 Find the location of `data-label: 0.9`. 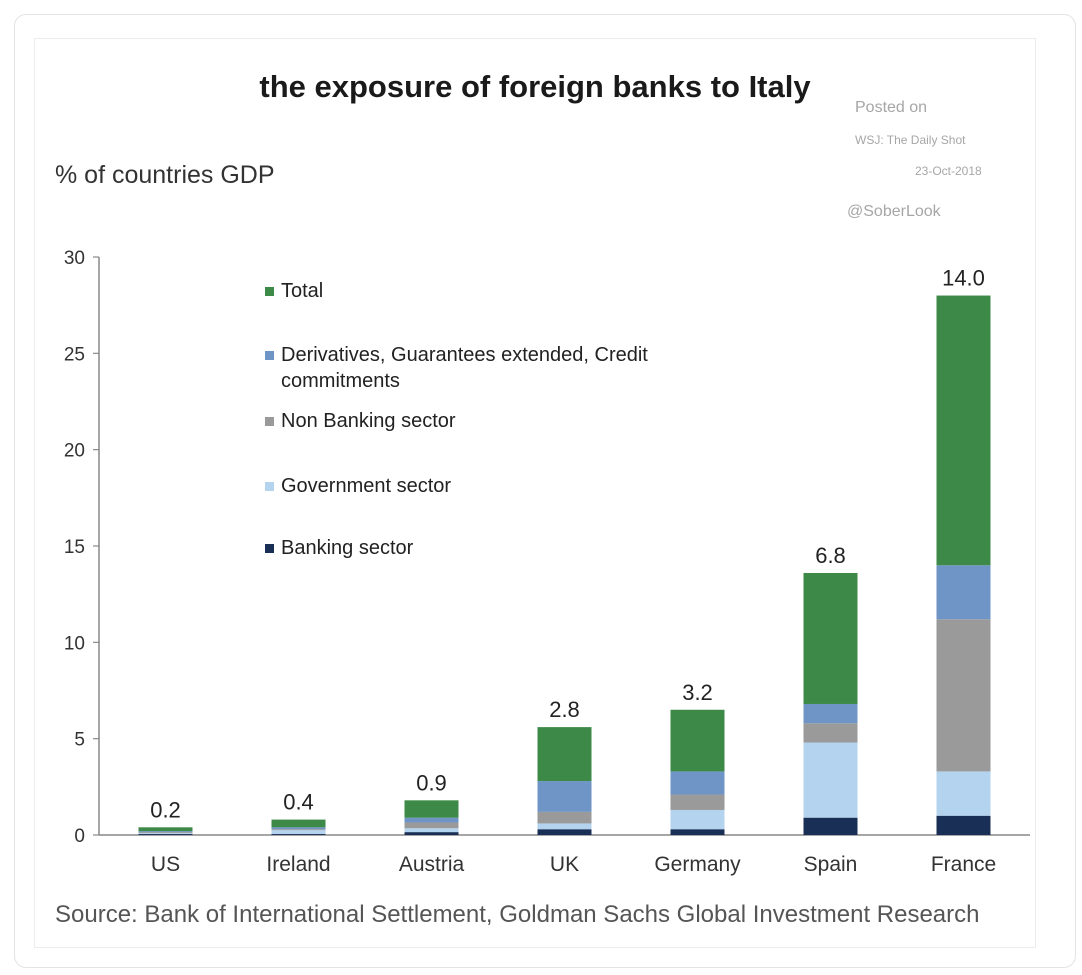

data-label: 0.9 is located at coordinates (431, 782).